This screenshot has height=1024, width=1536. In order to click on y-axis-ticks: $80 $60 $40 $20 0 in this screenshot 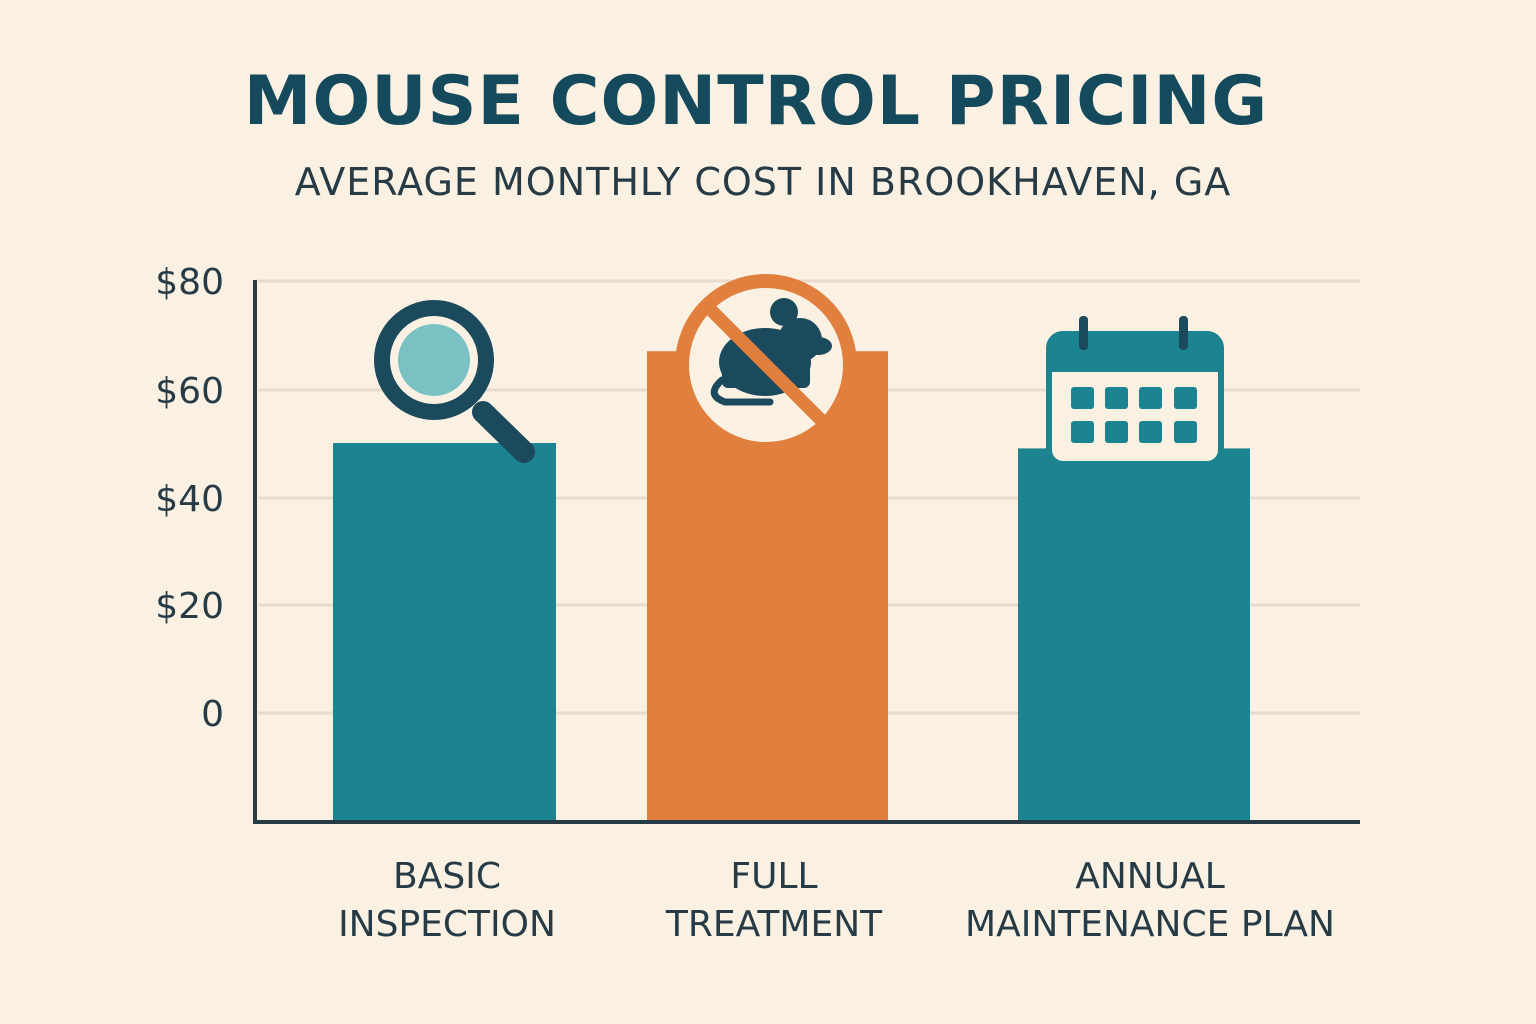, I will do `click(189, 498)`.